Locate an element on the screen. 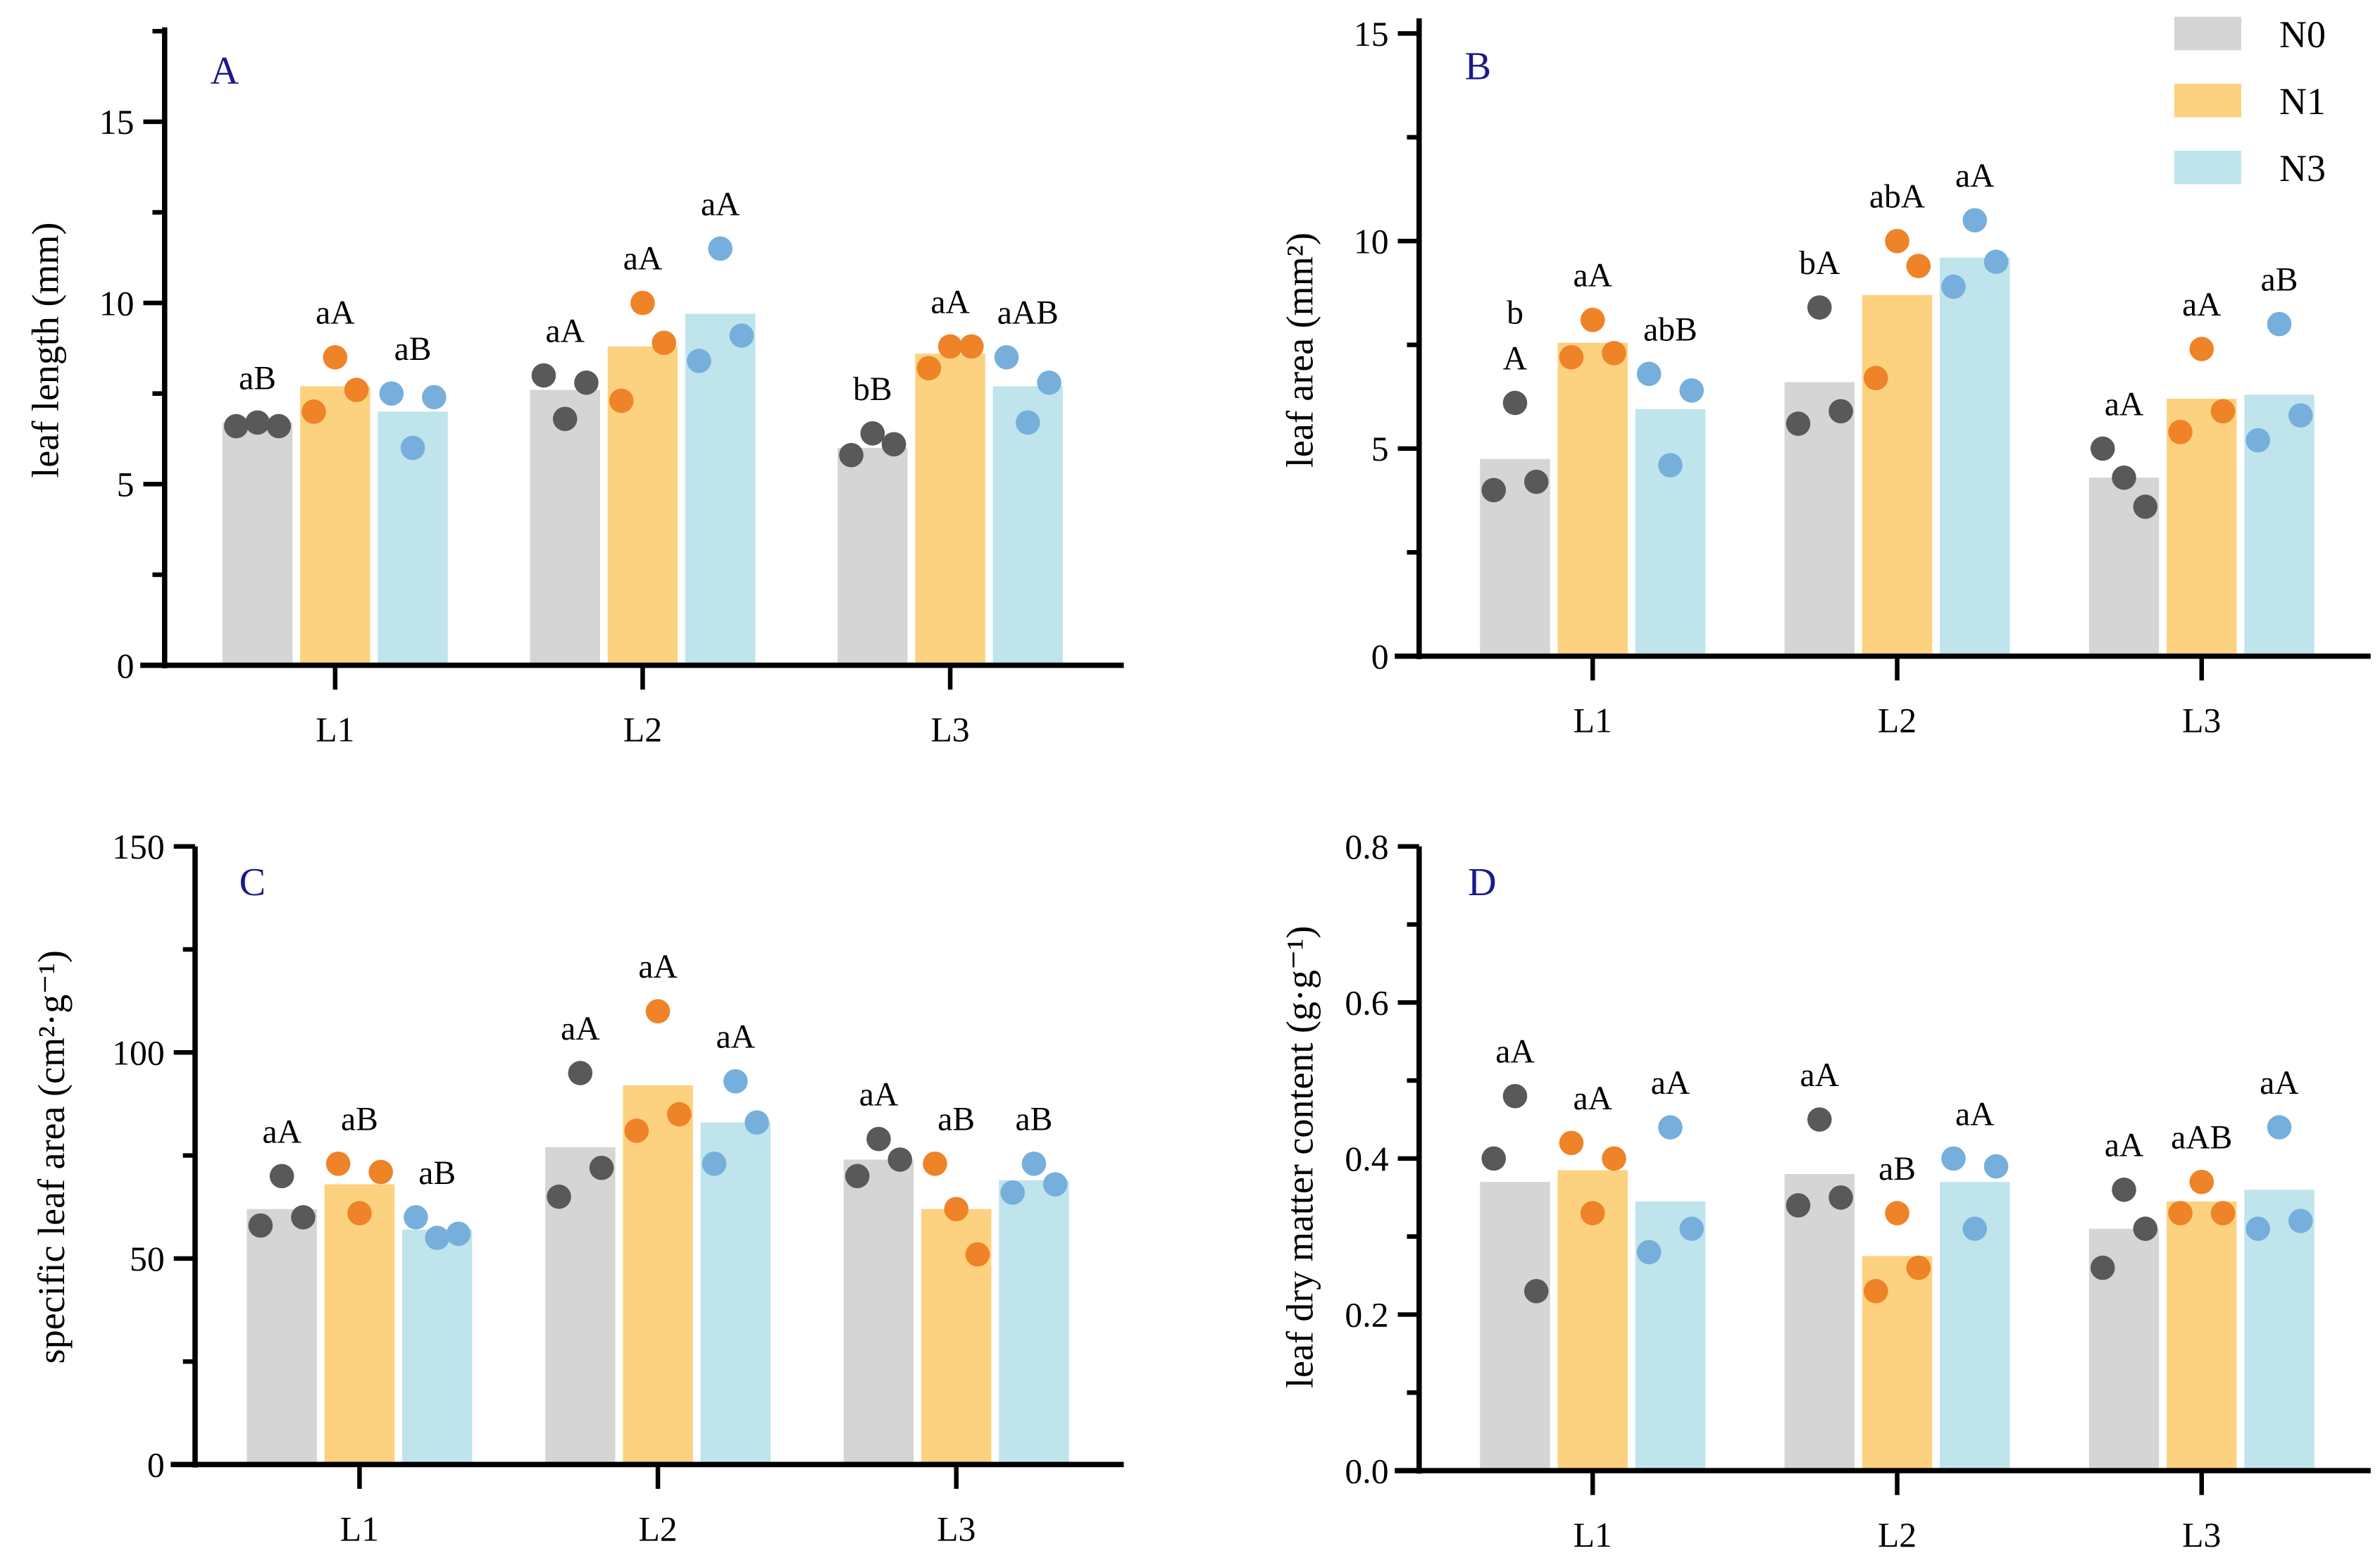 Image resolution: width=2380 pixels, height=1565 pixels. panel-d-point-n1-l1 is located at coordinates (1593, 1213).